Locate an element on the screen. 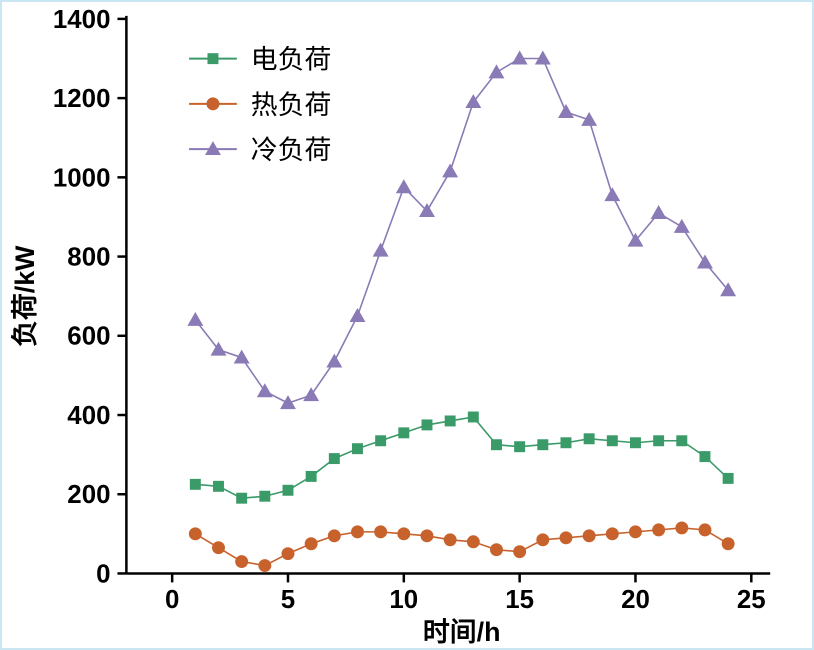  y-tick-label: 1000 is located at coordinates (82, 178).